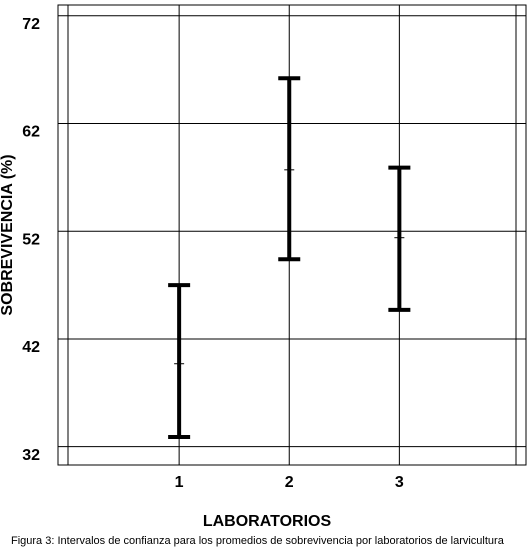 The width and height of the screenshot is (527, 560). I want to click on x-tick-label: 2, so click(289, 482).